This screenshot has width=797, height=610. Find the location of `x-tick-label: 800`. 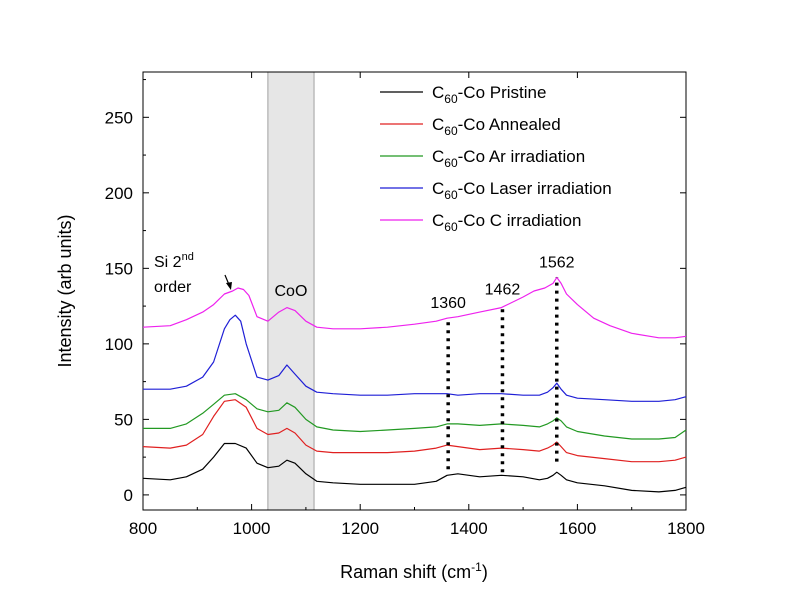

x-tick-label: 800 is located at coordinates (143, 528).